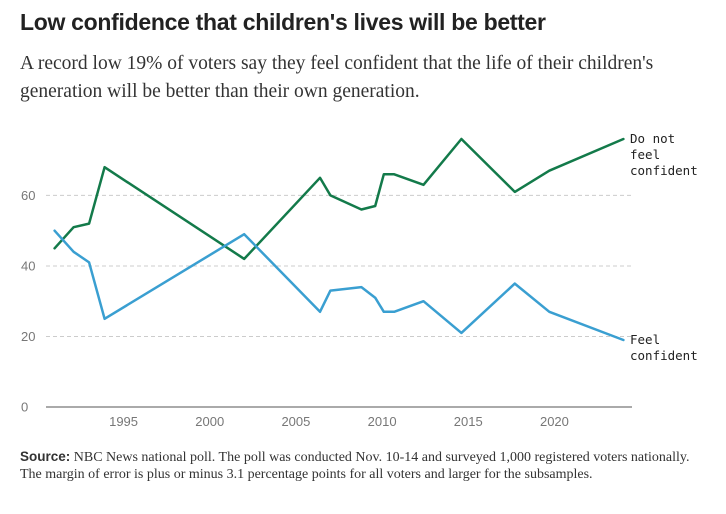 The width and height of the screenshot is (726, 514). Describe the element at coordinates (28, 336) in the screenshot. I see `y-tick-label: 20` at that location.